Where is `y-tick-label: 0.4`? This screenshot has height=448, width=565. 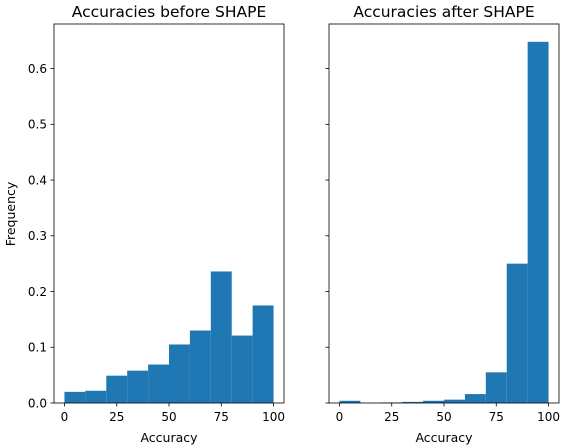
y-tick-label: 0.4 is located at coordinates (37, 180).